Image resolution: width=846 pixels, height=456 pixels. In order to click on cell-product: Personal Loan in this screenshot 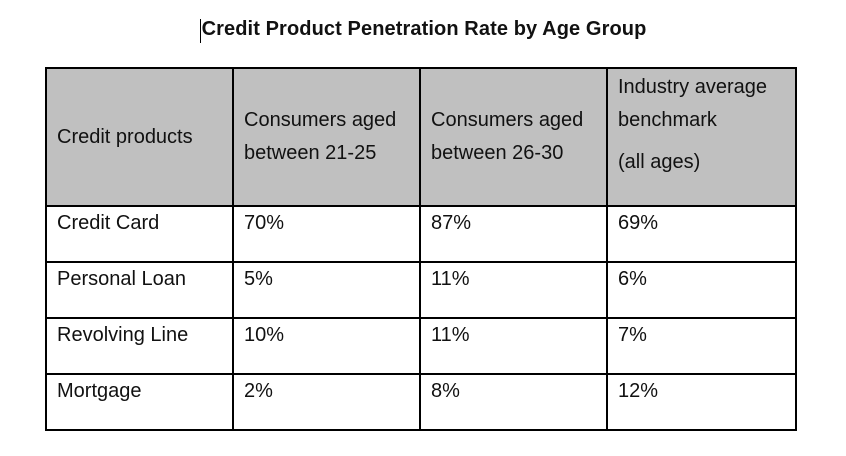, I will do `click(139, 290)`.